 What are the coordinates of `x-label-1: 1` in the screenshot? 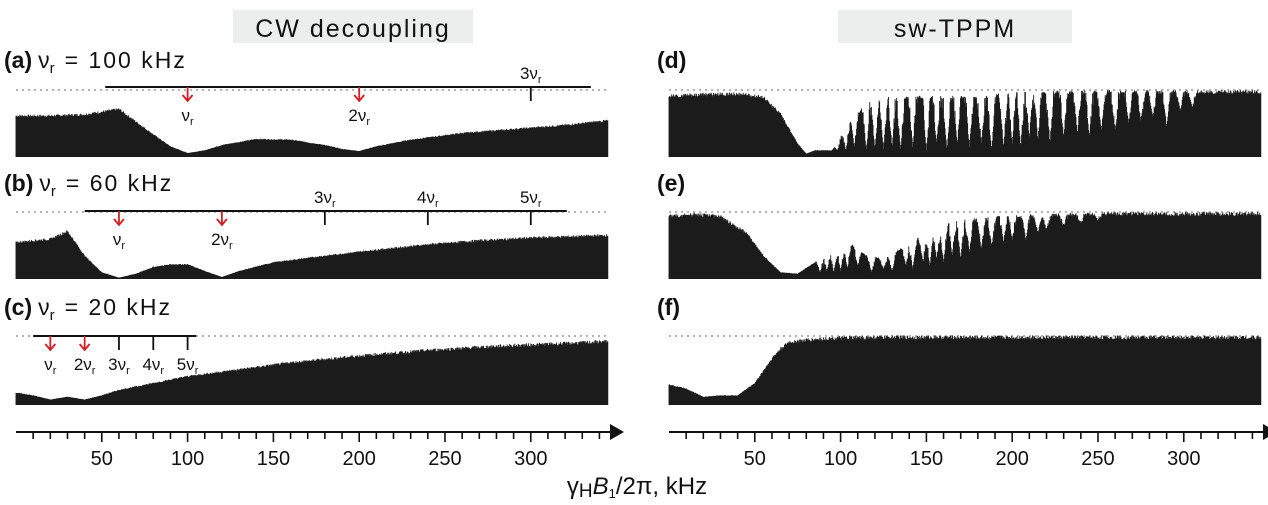 It's located at (612, 493).